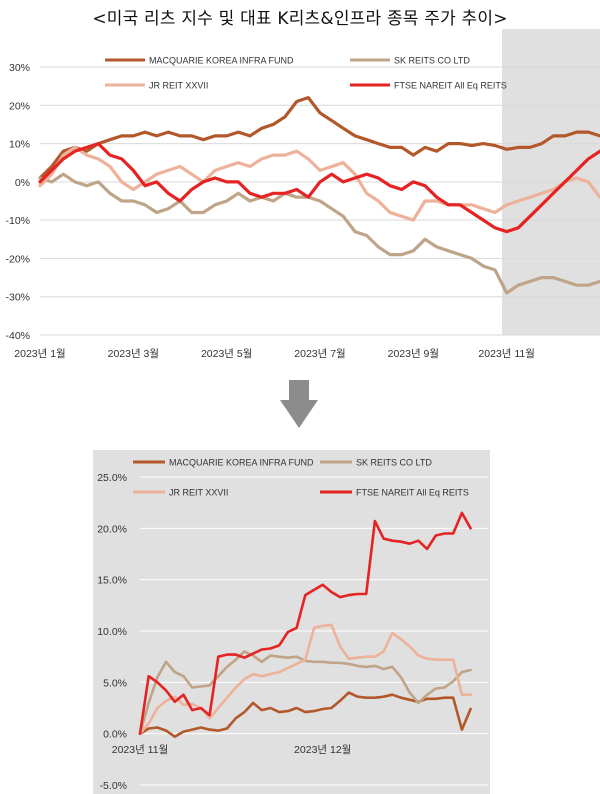 Image resolution: width=600 pixels, height=794 pixels. I want to click on x-tick-label: 2023년 1월, so click(39, 354).